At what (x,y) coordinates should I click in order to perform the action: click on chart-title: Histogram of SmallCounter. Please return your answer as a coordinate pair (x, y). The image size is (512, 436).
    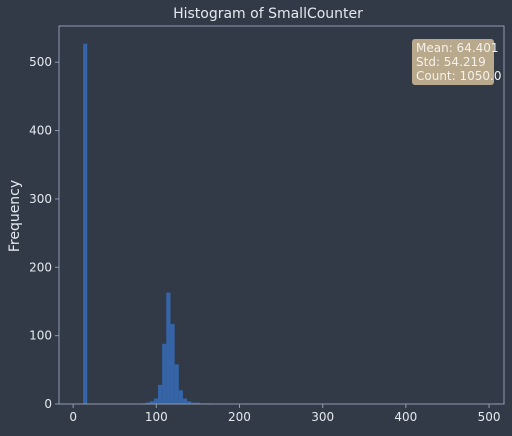
    Looking at the image, I should click on (268, 14).